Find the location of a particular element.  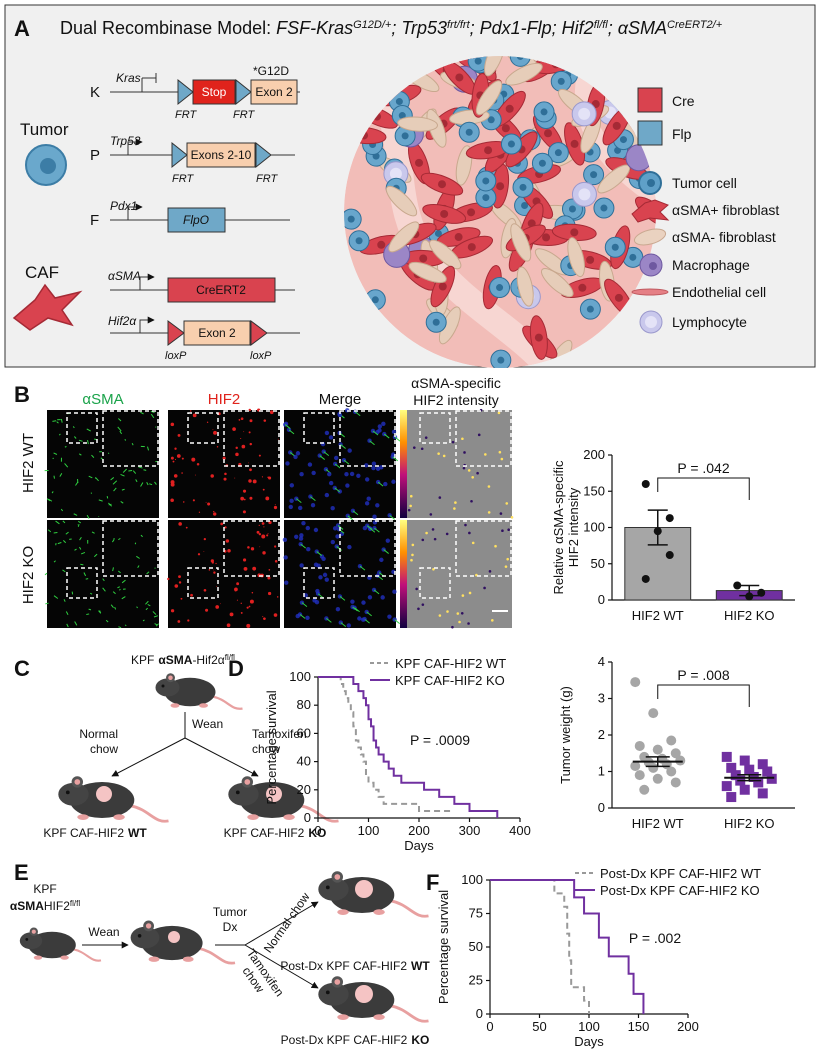

y-tick-label: 0 is located at coordinates (601, 807).